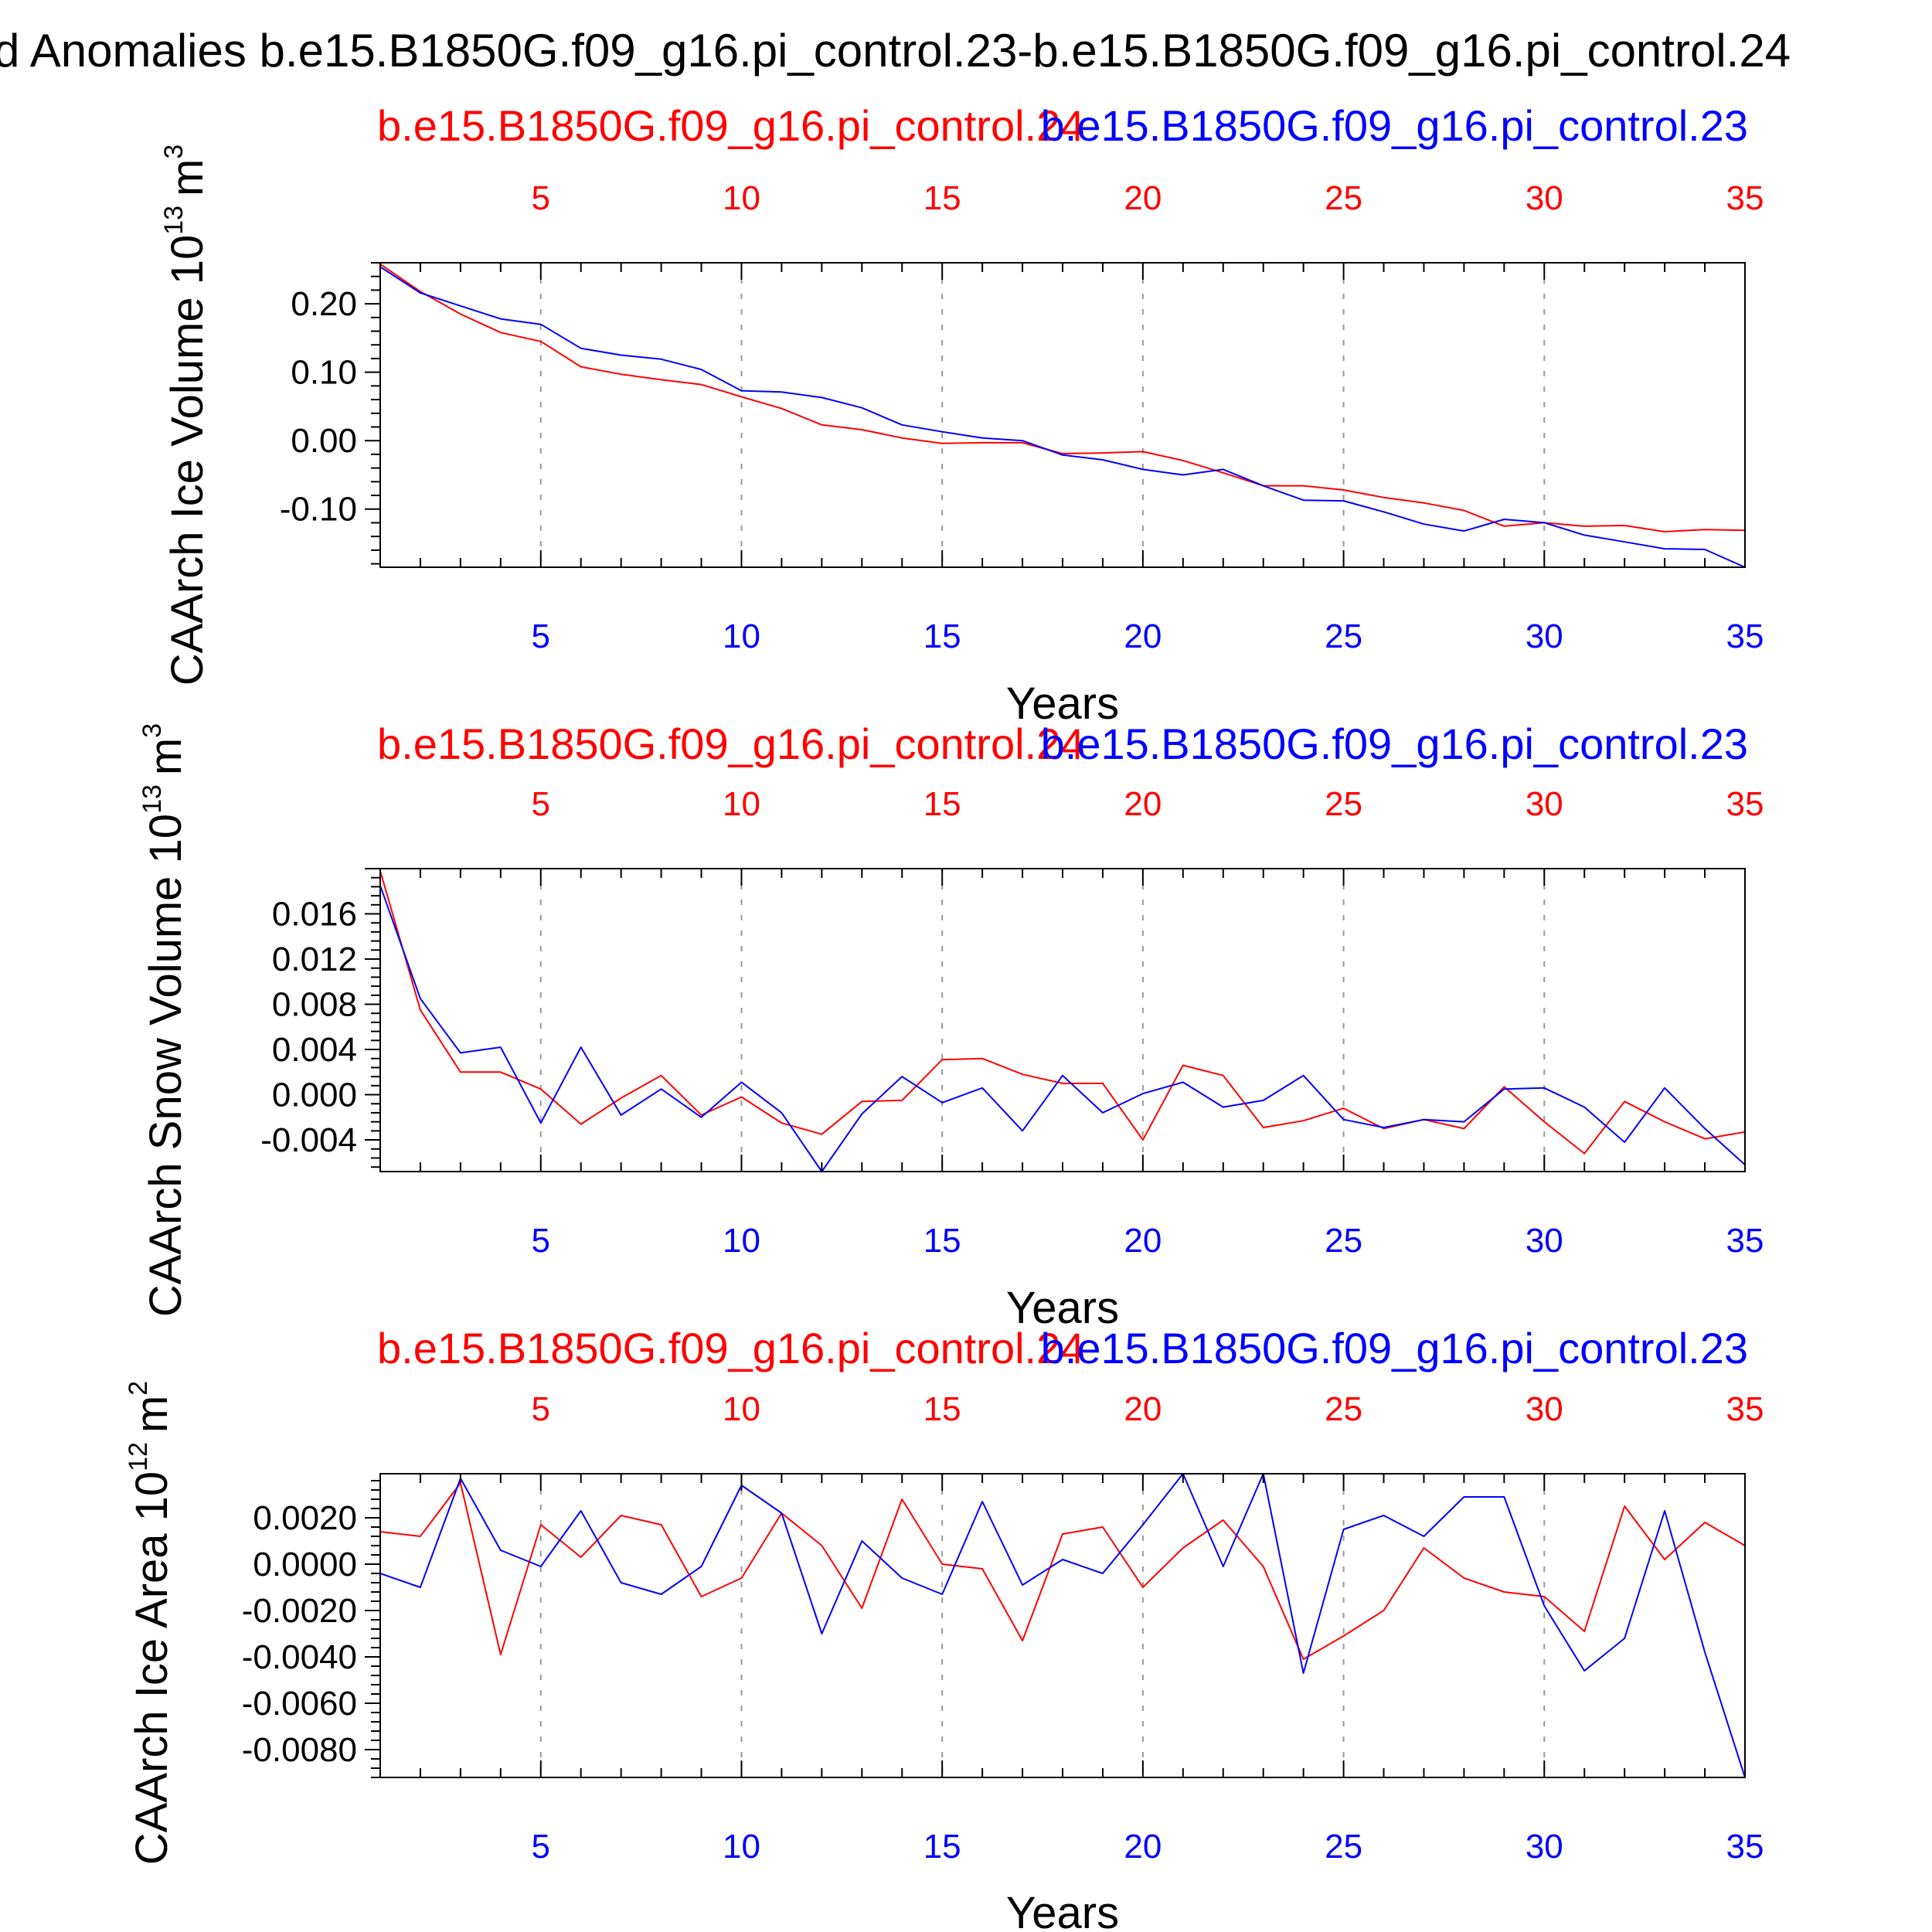  Describe the element at coordinates (314, 1095) in the screenshot. I see `y-tick-label: 0.000` at that location.